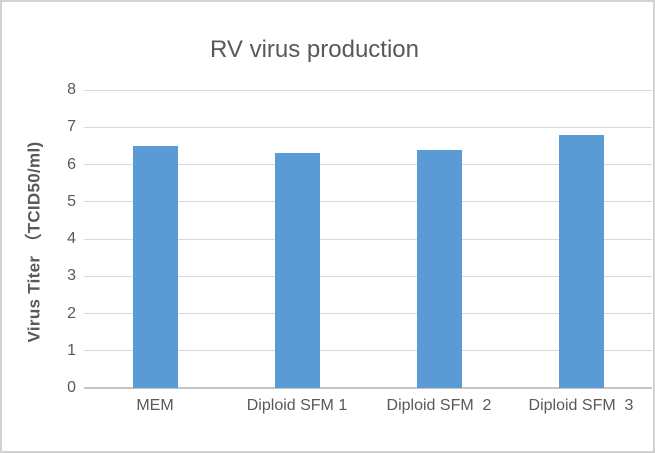  Describe the element at coordinates (155, 266) in the screenshot. I see `bar-mem` at that location.